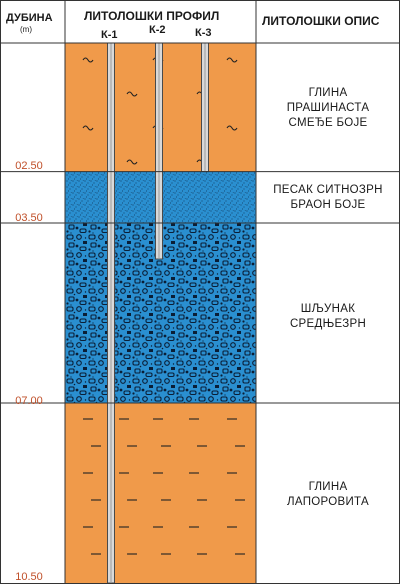  I want to click on layer-description-clay-silty: ГЛИНА ПРАШИНАСТА СМЕЂЕ БОЈЕ, so click(328, 108).